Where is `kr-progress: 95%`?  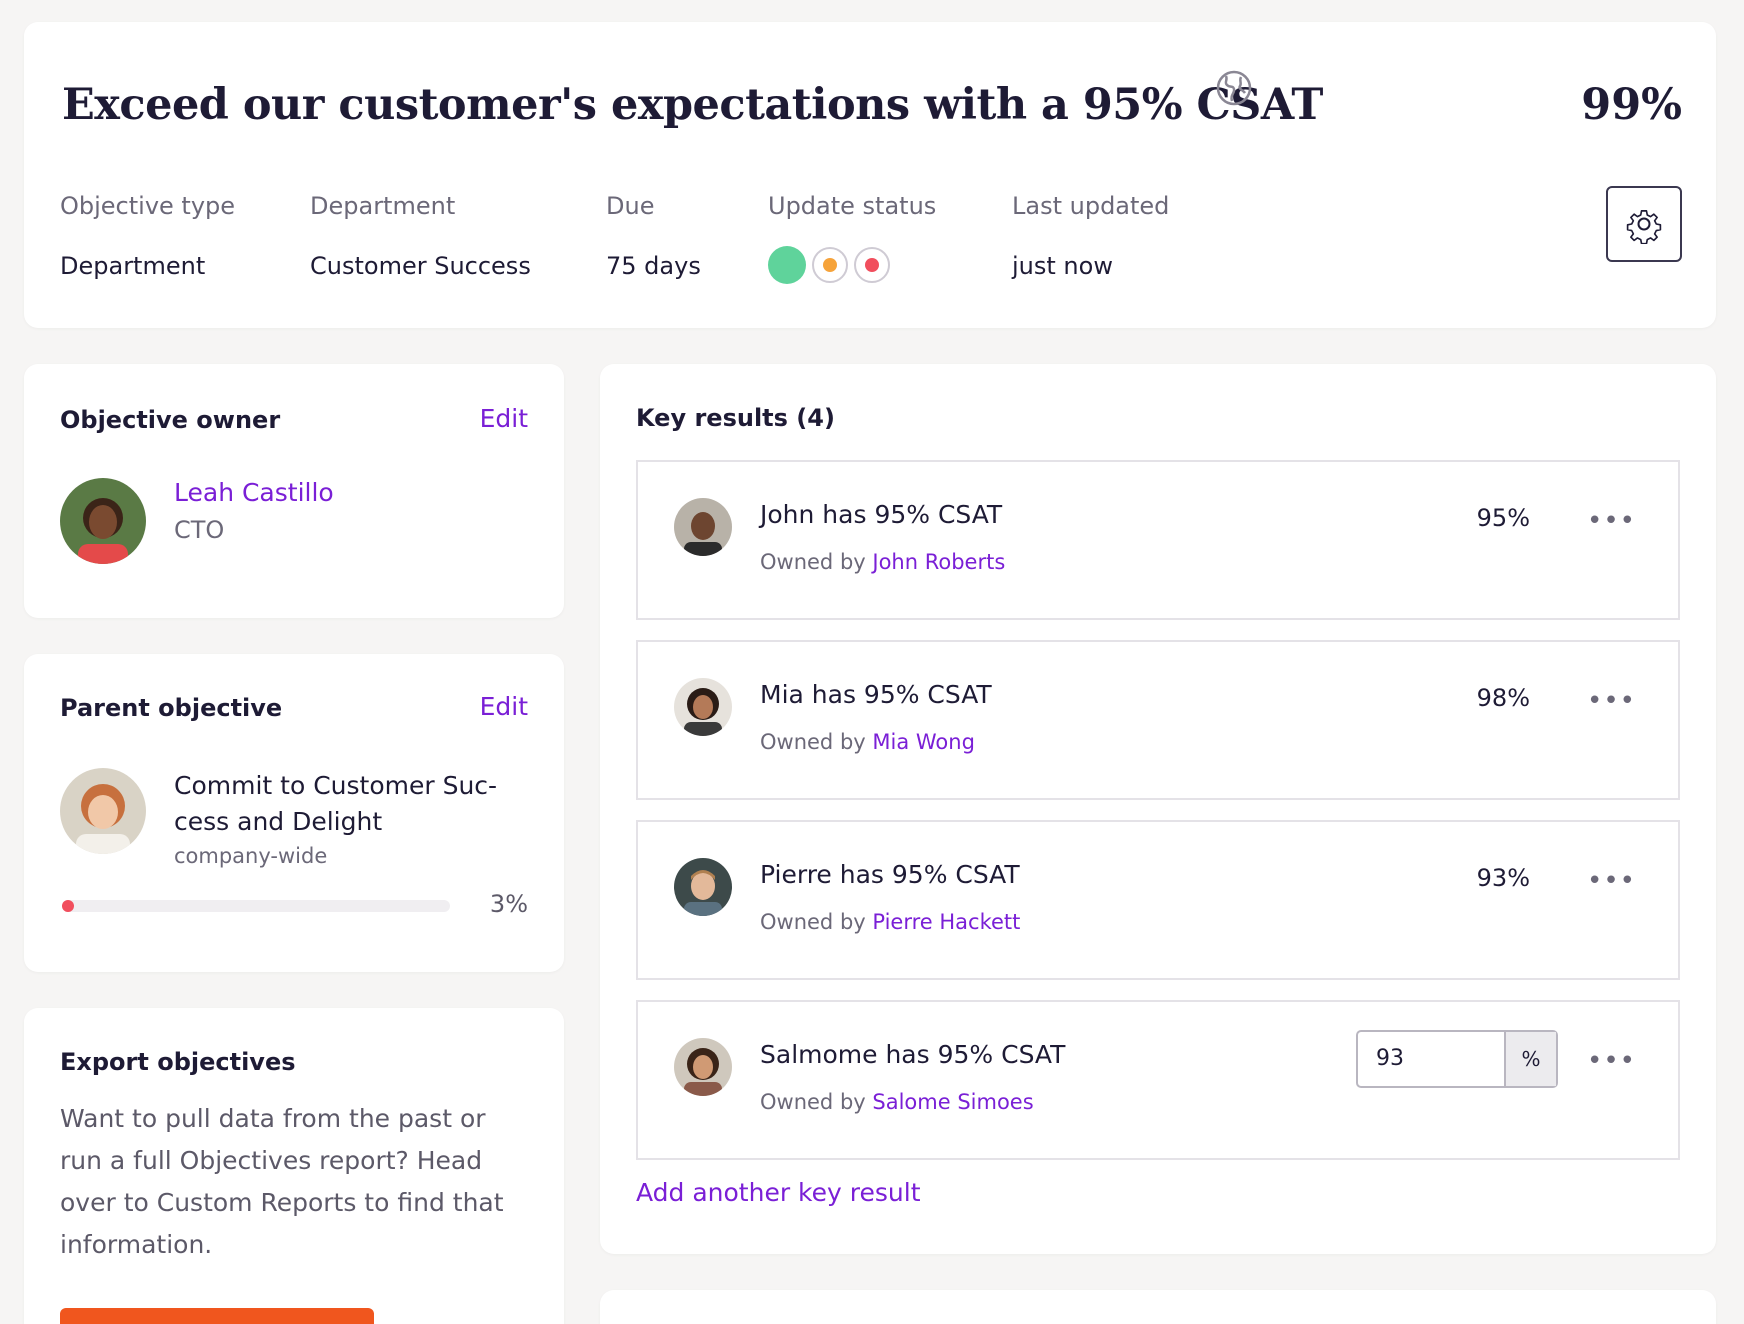
kr-progress: 95% is located at coordinates (1503, 518).